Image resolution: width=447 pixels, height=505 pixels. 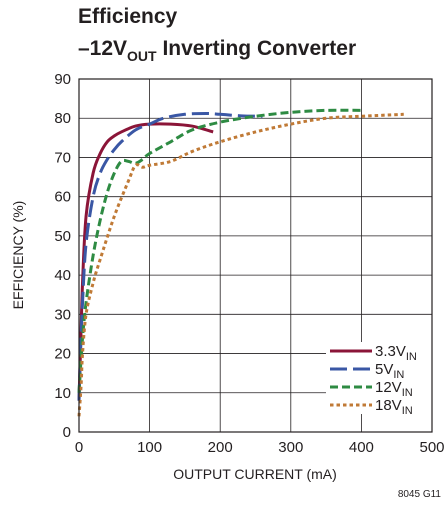 I want to click on x-tick-label: 100, so click(x=149, y=447).